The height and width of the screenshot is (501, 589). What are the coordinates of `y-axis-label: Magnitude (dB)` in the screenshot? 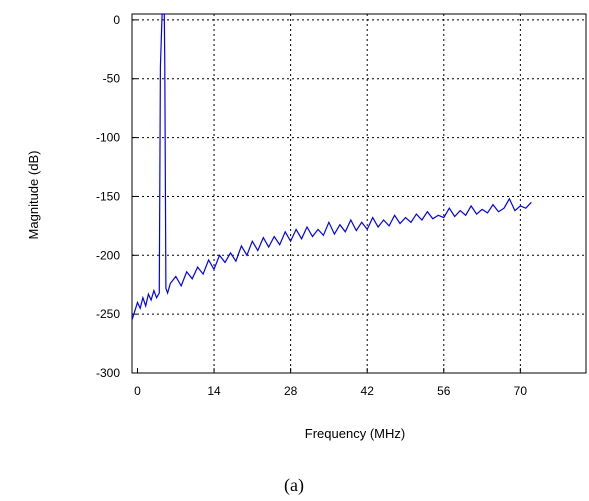 It's located at (33, 195).